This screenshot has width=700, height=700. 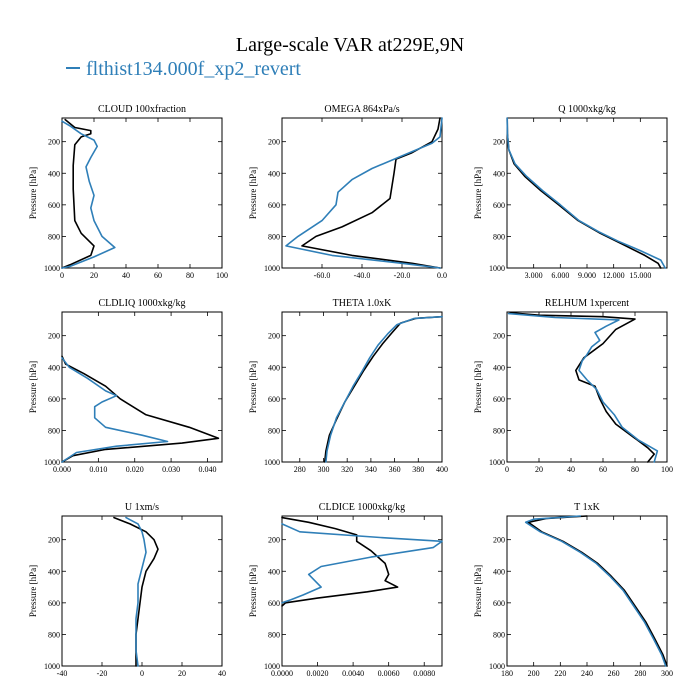 I want to click on legend: flthist134.000f_xp2_revert, so click(x=183, y=69).